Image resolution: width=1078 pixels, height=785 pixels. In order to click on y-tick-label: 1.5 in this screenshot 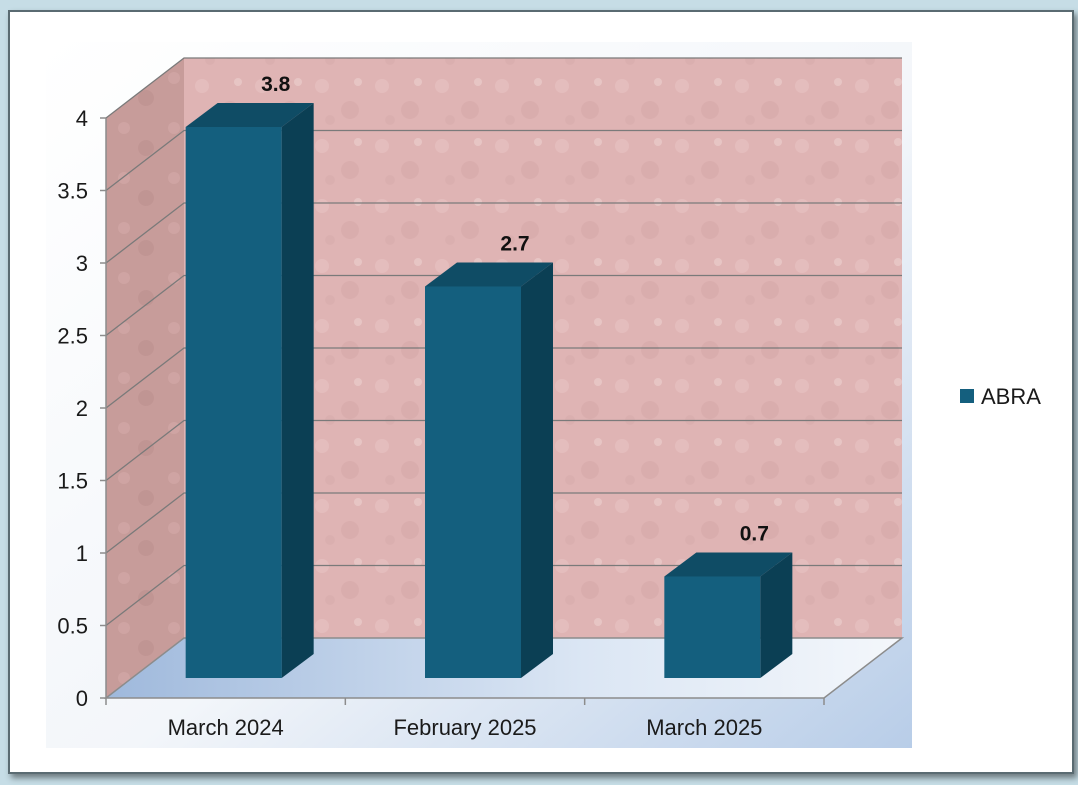, I will do `click(72, 481)`.